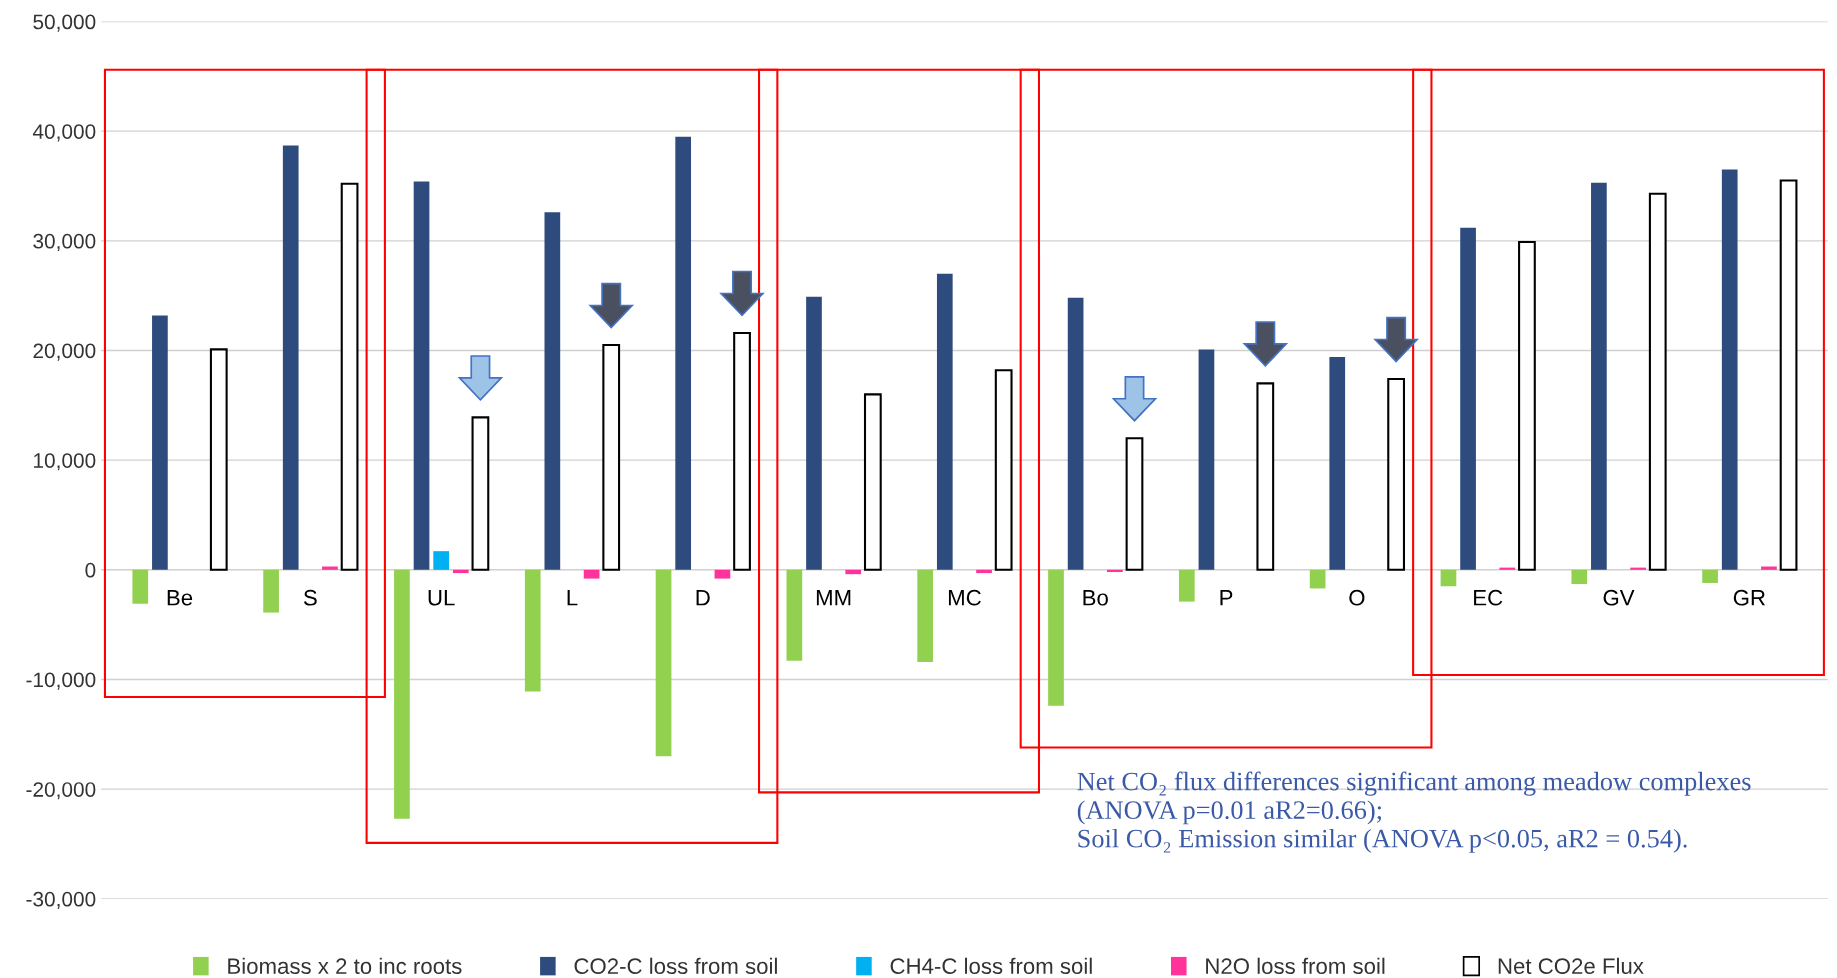 This screenshot has width=1837, height=978. Describe the element at coordinates (310, 597) in the screenshot. I see `x-tick-label: S` at that location.